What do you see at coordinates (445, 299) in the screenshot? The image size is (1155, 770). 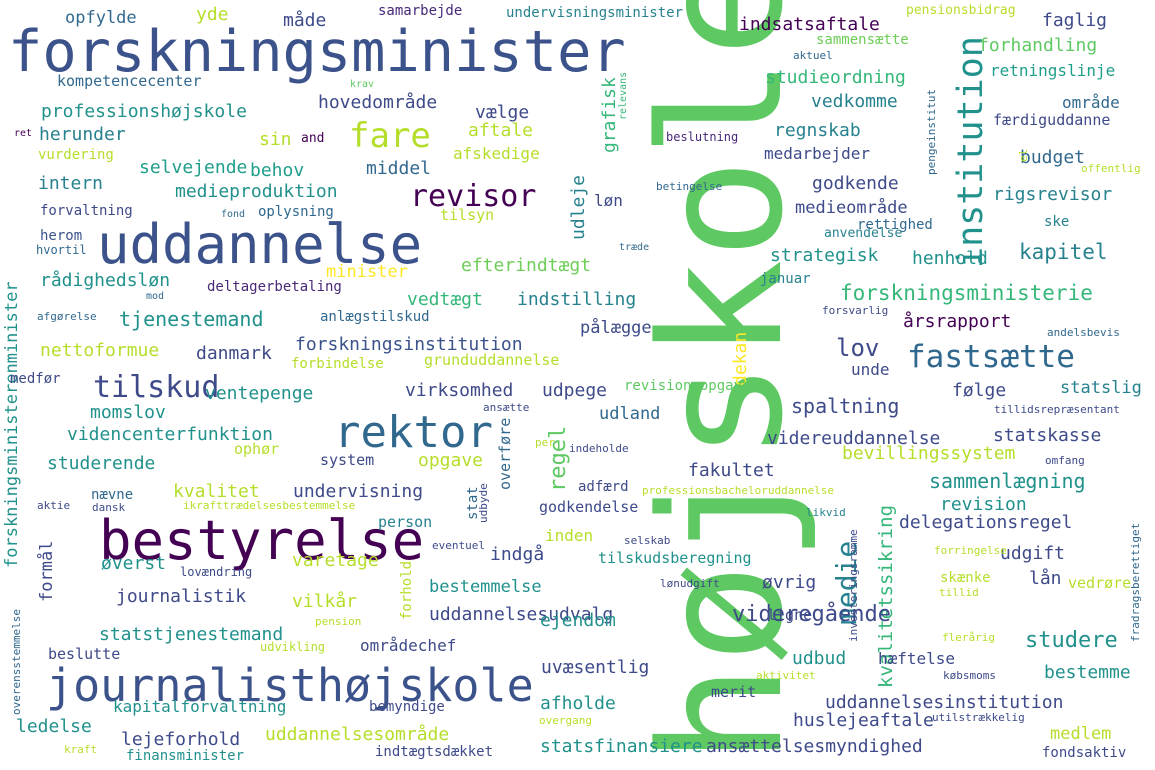 I see `word: vedtægt` at bounding box center [445, 299].